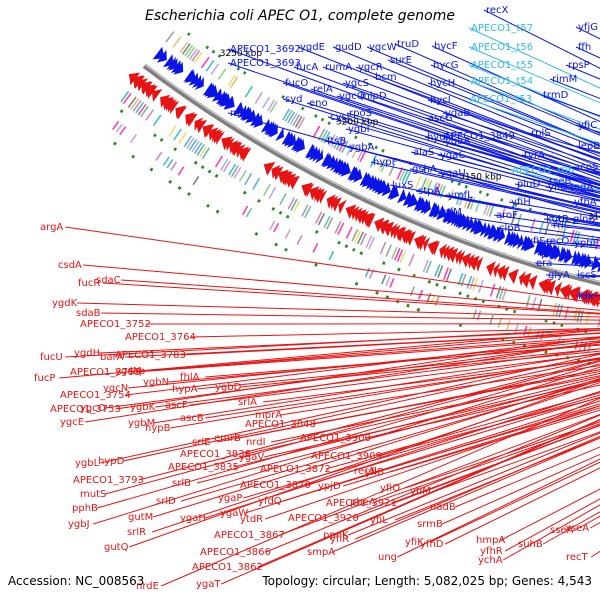 This screenshot has width=600, height=600. Describe the element at coordinates (440, 118) in the screenshot. I see `forward-gene-label: ascG` at that location.